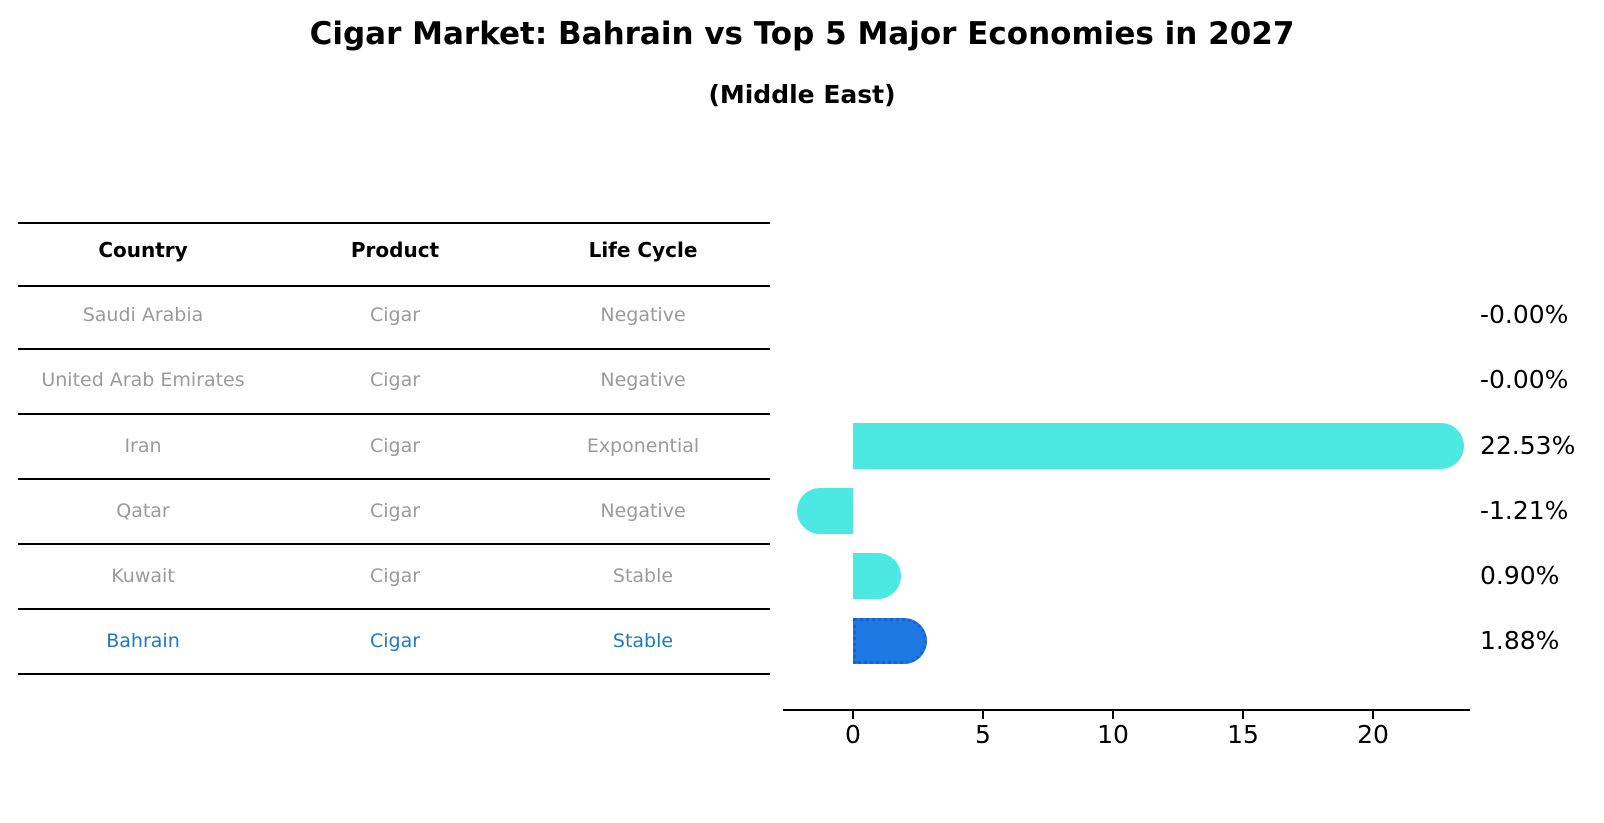 Image resolution: width=1604 pixels, height=823 pixels. Describe the element at coordinates (824, 511) in the screenshot. I see `bar-qatar` at that location.